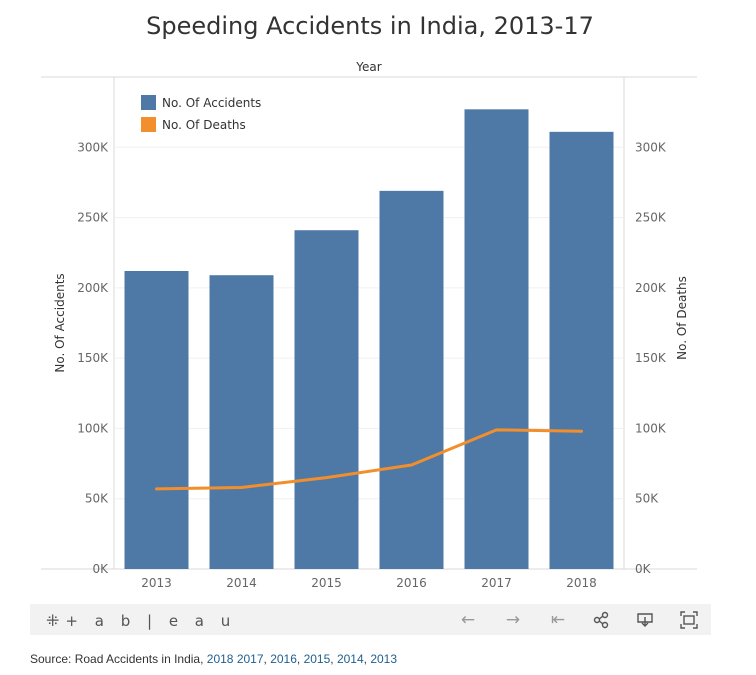 Image resolution: width=756 pixels, height=675 pixels. What do you see at coordinates (558, 620) in the screenshot?
I see `revert-icon: ⇤` at bounding box center [558, 620].